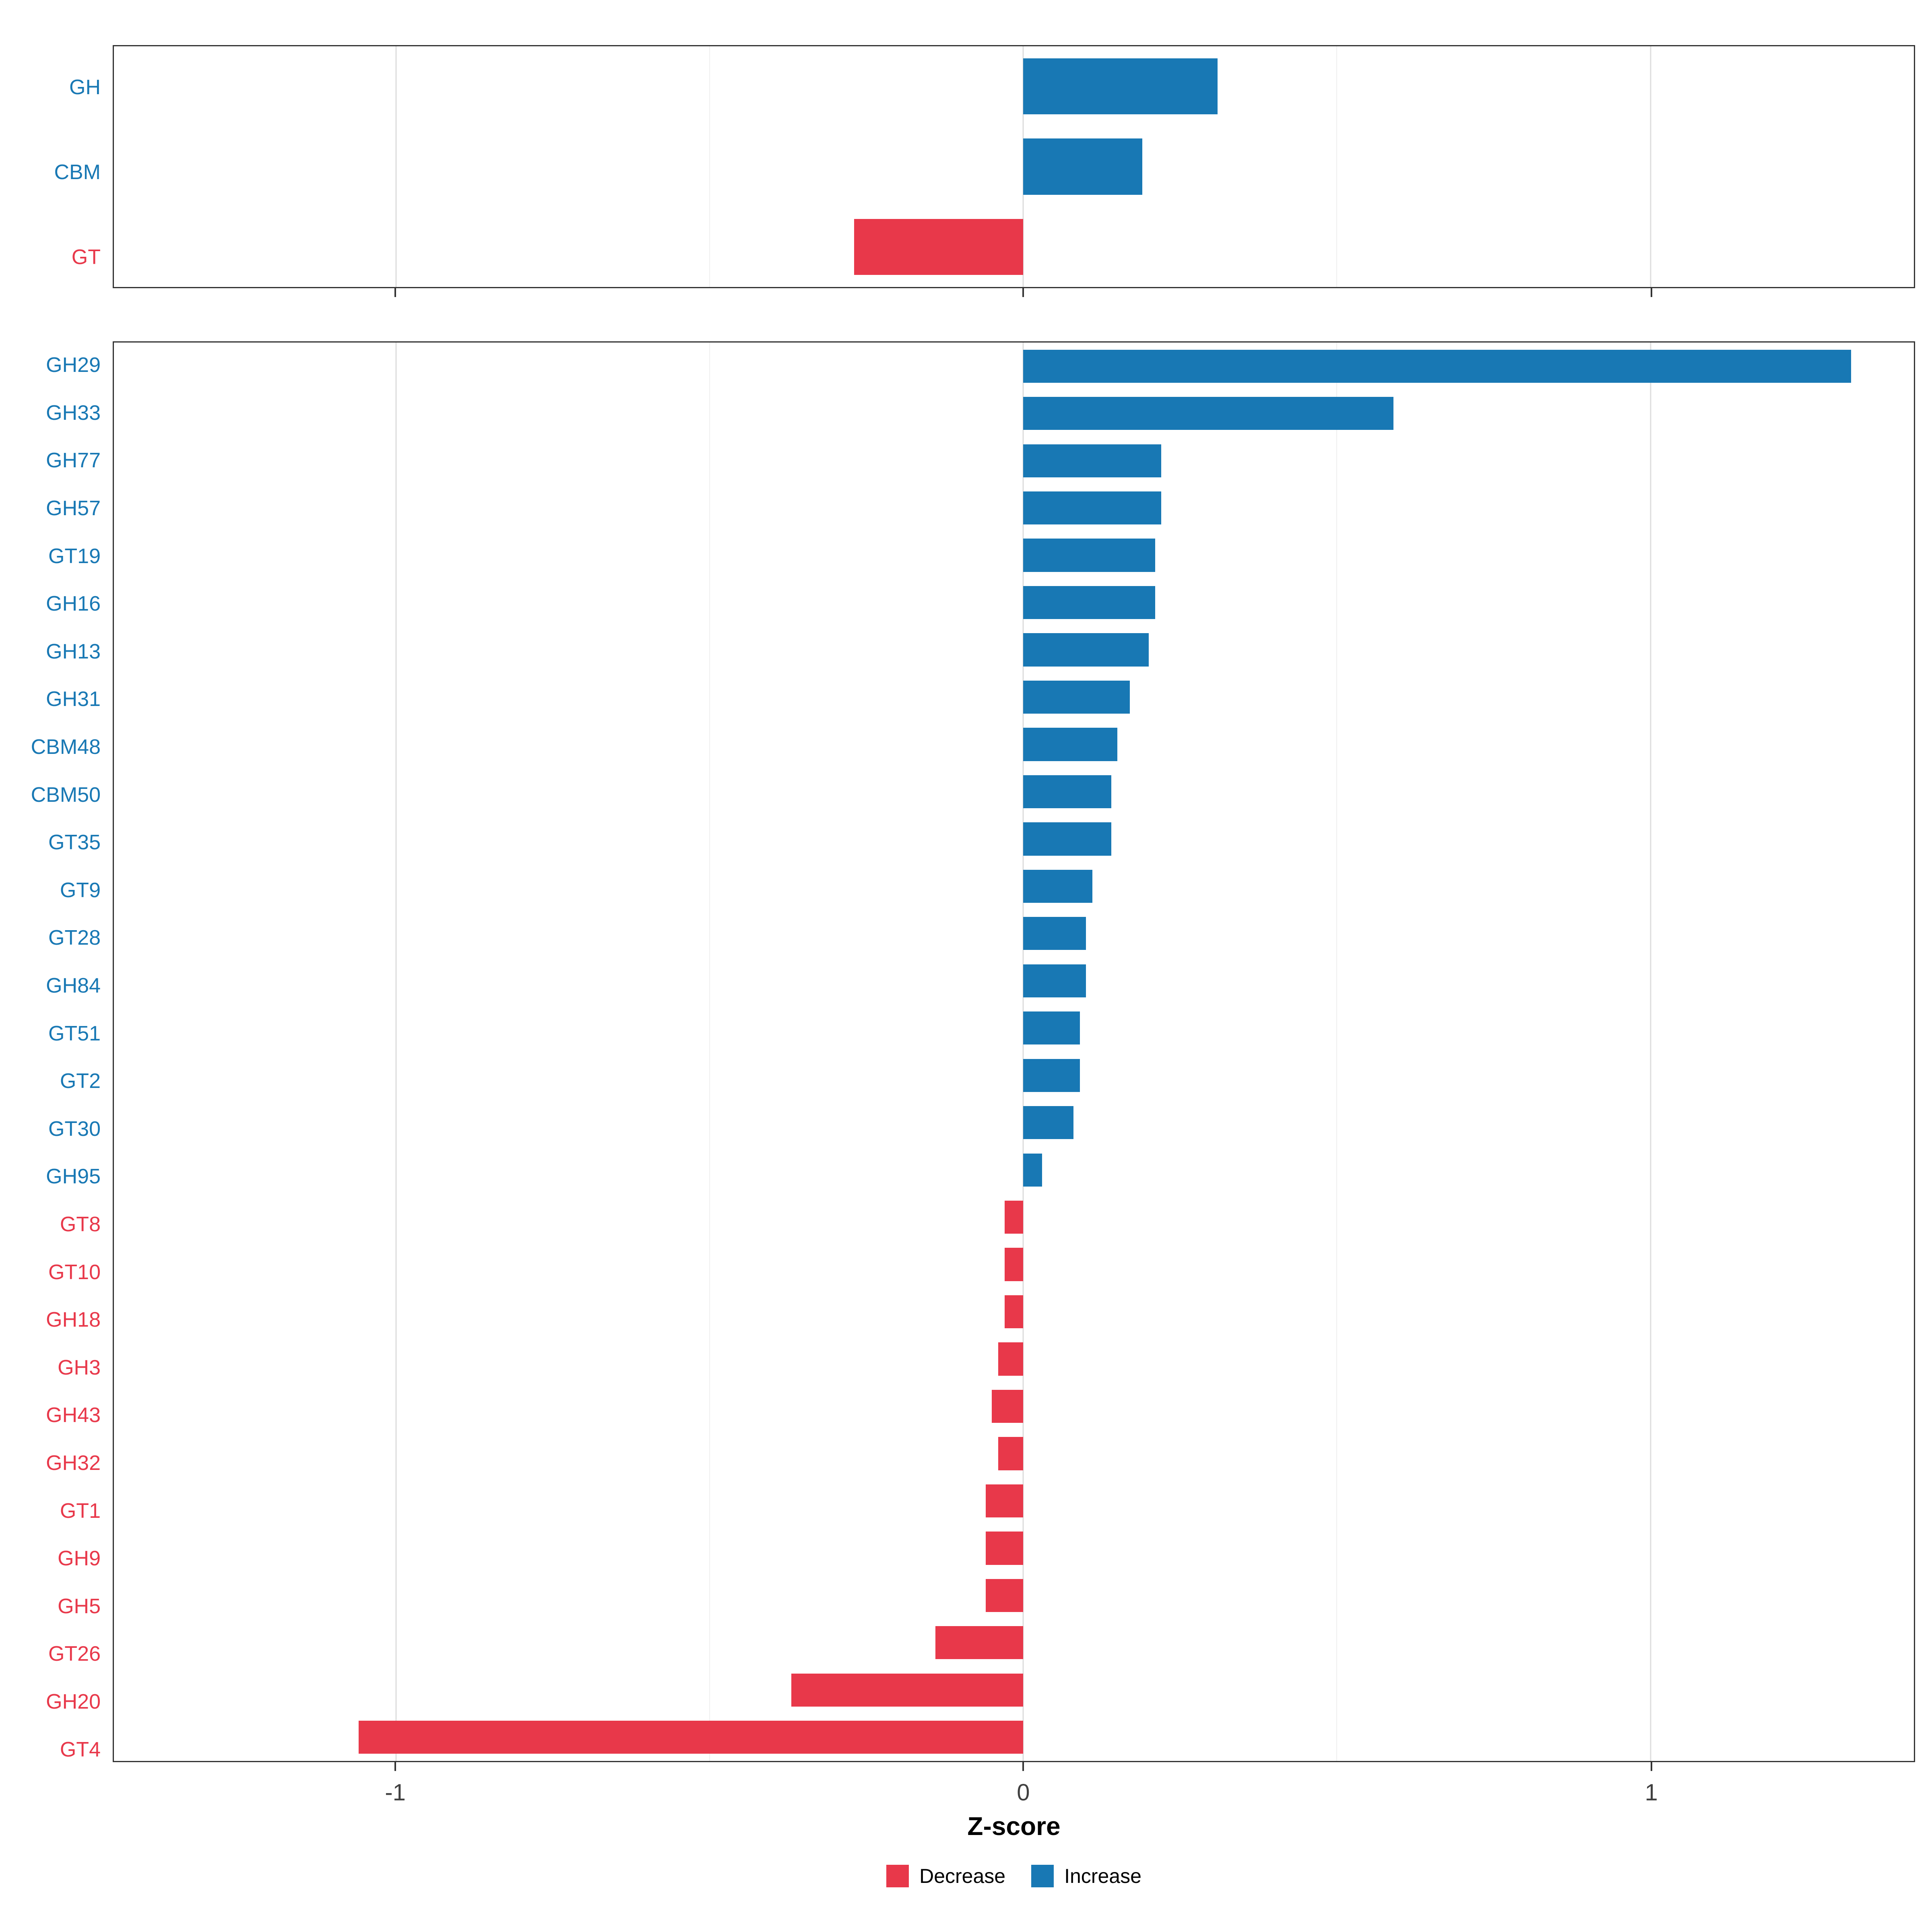 The image size is (1932, 1932). What do you see at coordinates (1089, 555) in the screenshot?
I see `bar-gt19` at bounding box center [1089, 555].